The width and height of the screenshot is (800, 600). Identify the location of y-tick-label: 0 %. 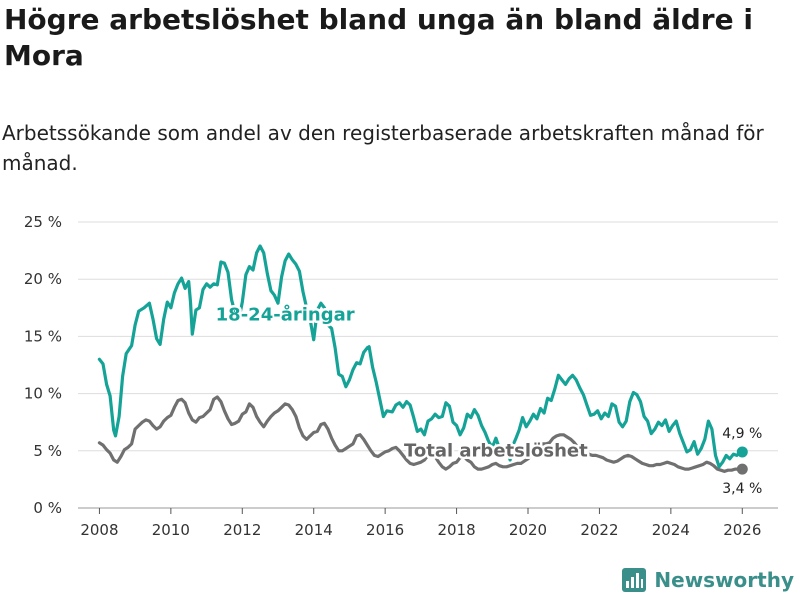
(47, 508).